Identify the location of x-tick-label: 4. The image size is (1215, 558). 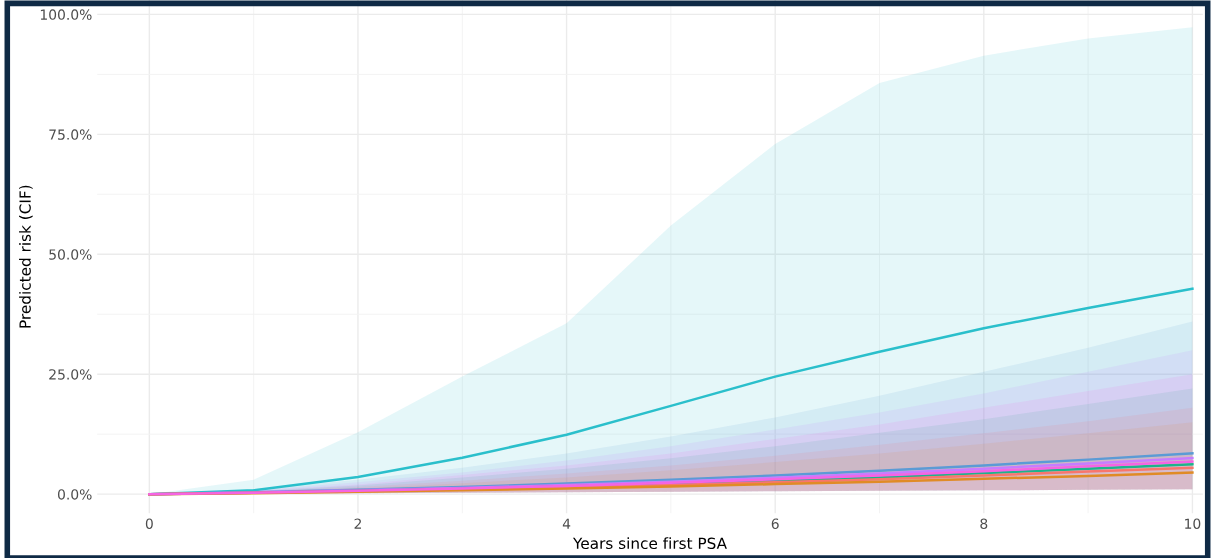
(566, 523).